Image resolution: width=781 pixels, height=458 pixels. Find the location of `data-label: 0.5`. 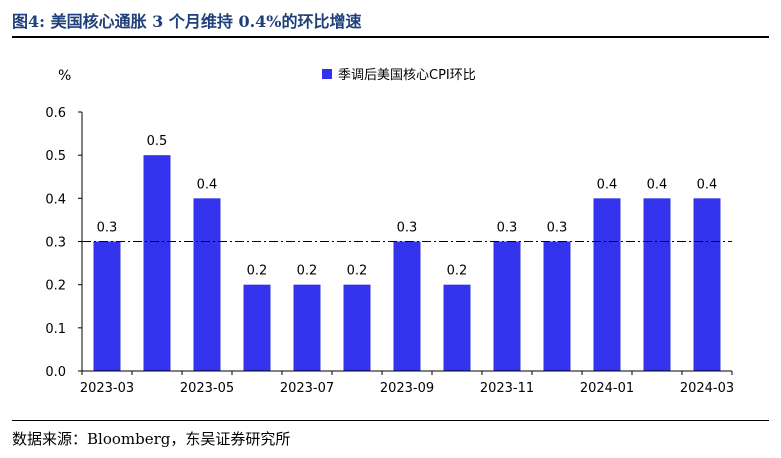

data-label: 0.5 is located at coordinates (157, 141).